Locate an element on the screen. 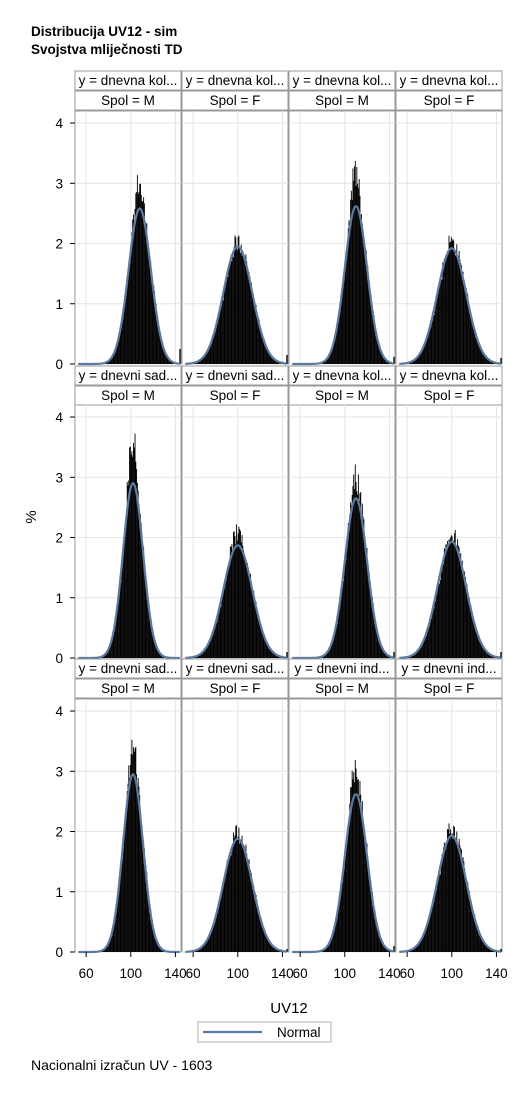  panel-r2-c1: y = dnevni sad... Spol = M is located at coordinates (128, 512).